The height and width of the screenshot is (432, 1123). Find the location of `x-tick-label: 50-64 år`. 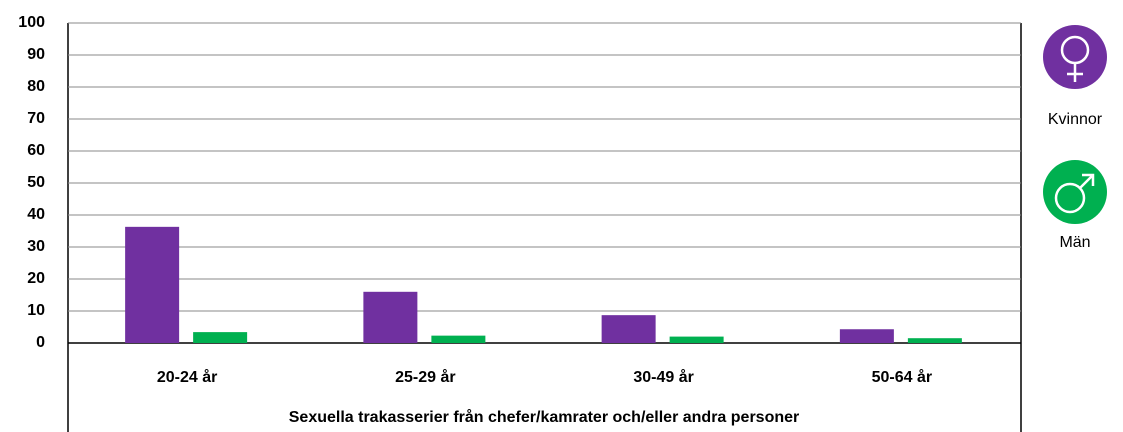

x-tick-label: 50-64 år is located at coordinates (902, 377).